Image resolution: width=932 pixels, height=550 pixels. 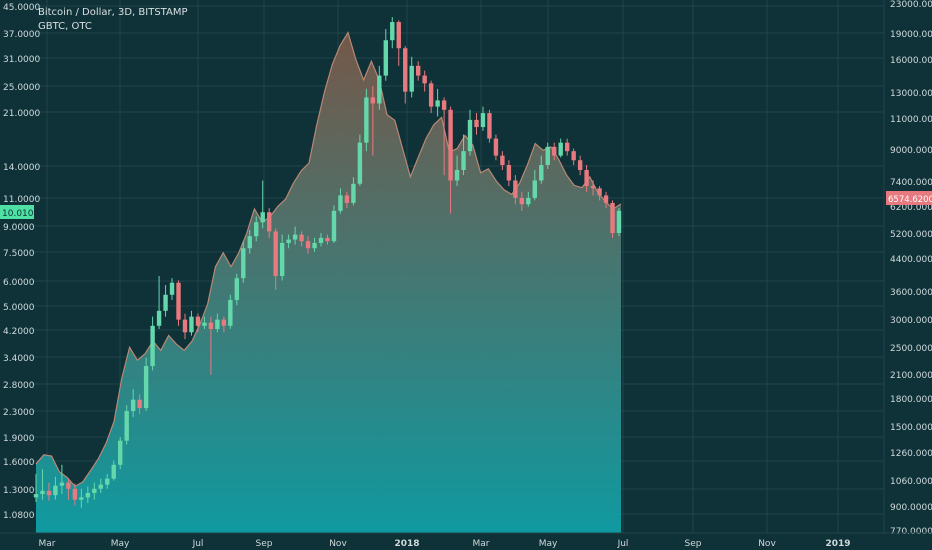 What do you see at coordinates (19, 254) in the screenshot?
I see `left-axis-tick-label: 7.5000` at bounding box center [19, 254].